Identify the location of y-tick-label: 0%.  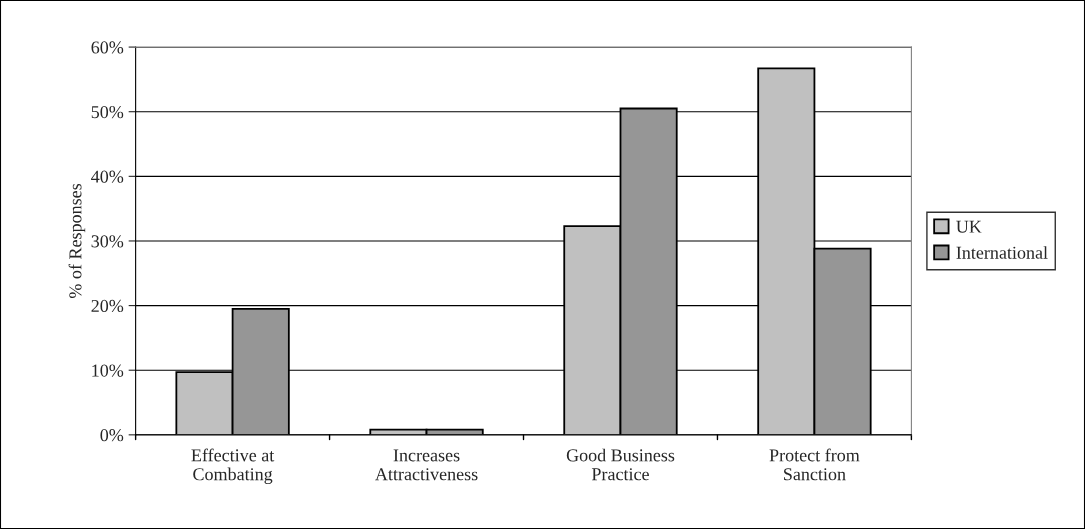
(112, 435).